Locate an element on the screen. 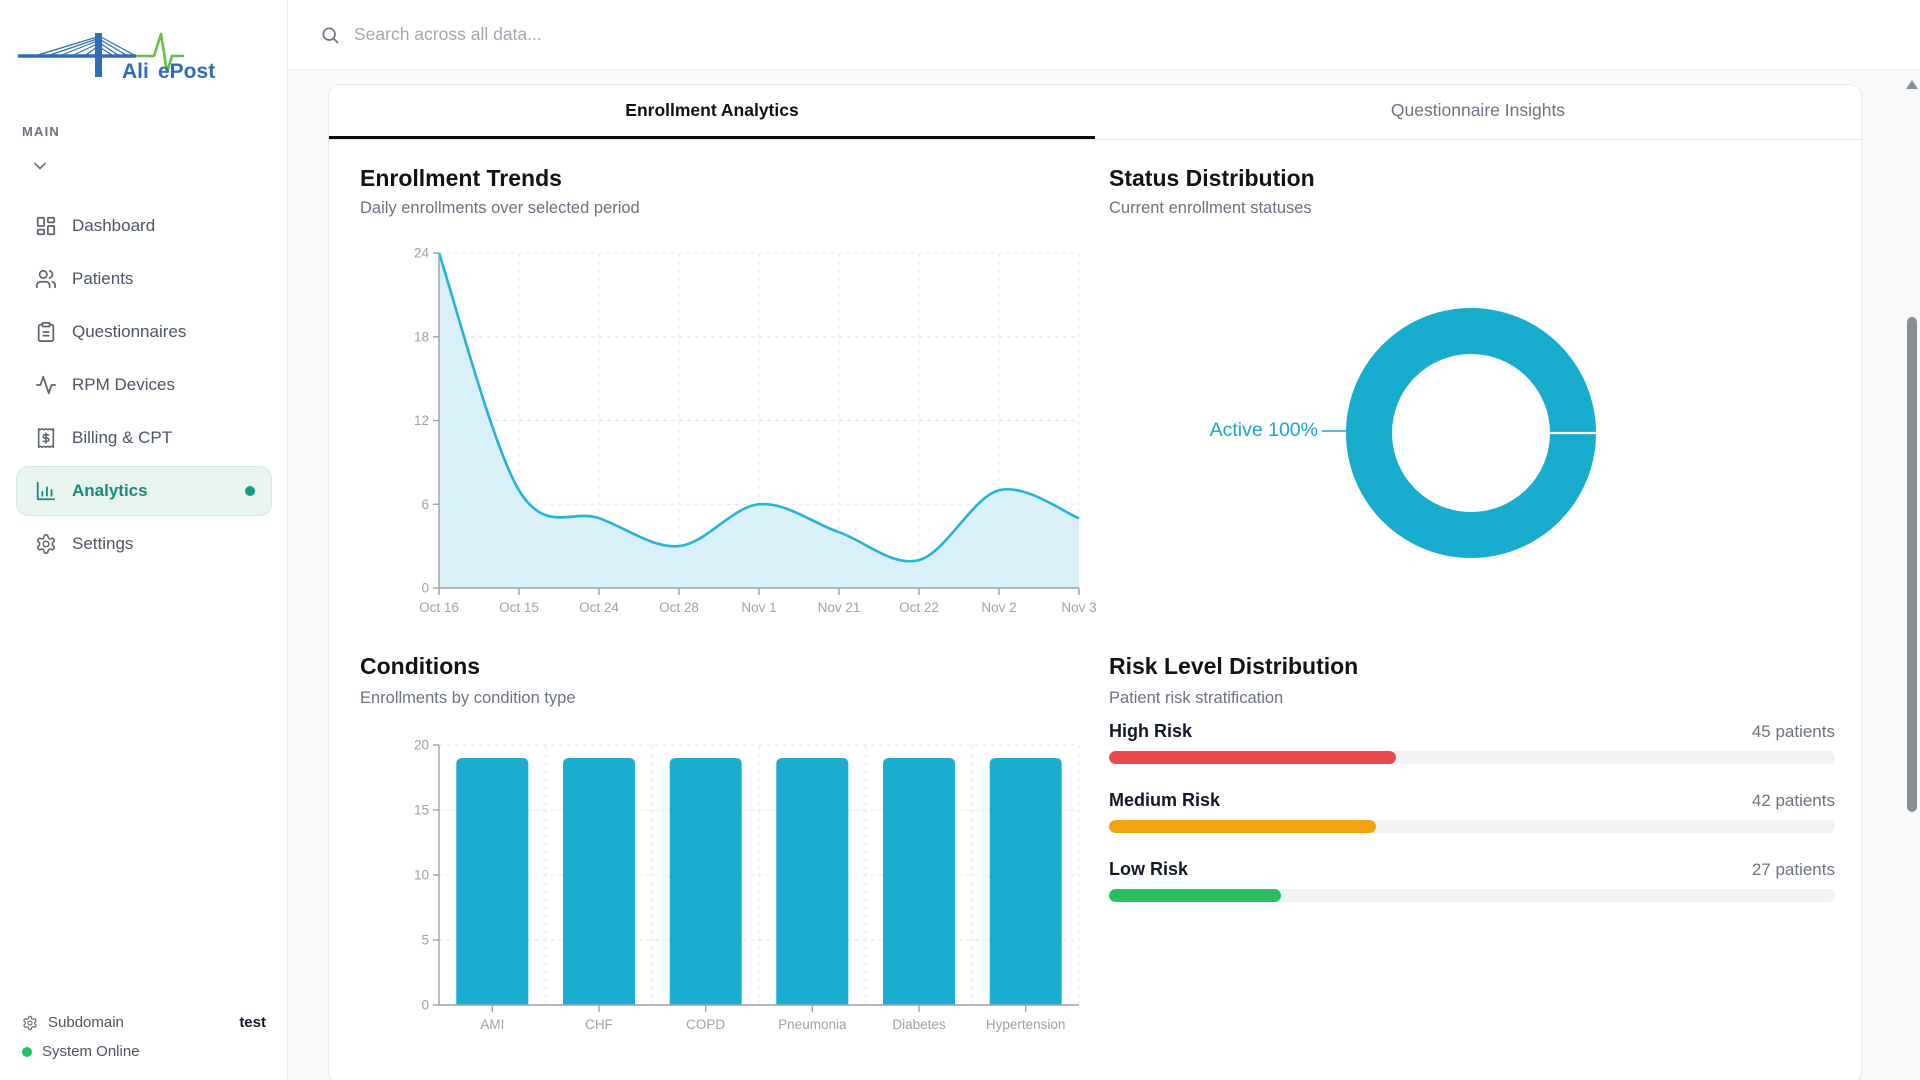  search-icon is located at coordinates (330, 35).